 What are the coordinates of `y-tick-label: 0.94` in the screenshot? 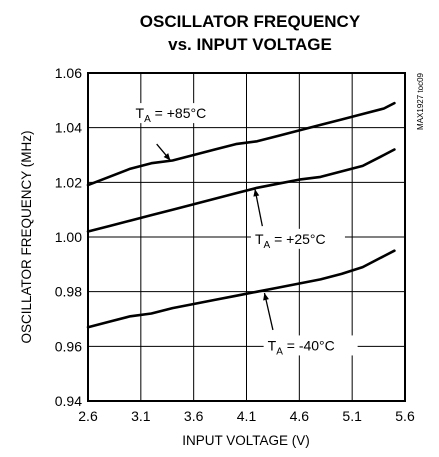 It's located at (68, 401).